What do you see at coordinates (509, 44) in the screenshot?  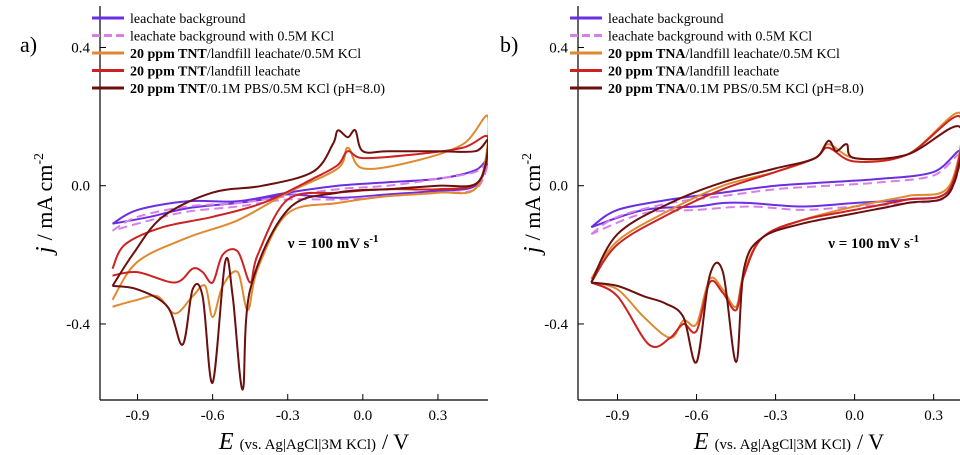 I see `panel-letter: b)` at bounding box center [509, 44].